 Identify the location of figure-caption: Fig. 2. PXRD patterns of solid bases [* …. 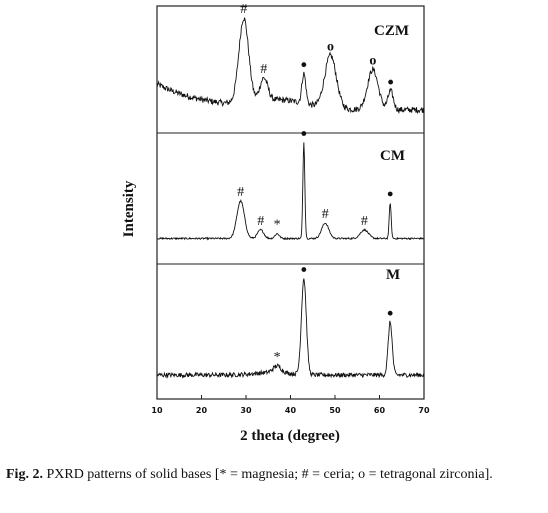
(274, 475).